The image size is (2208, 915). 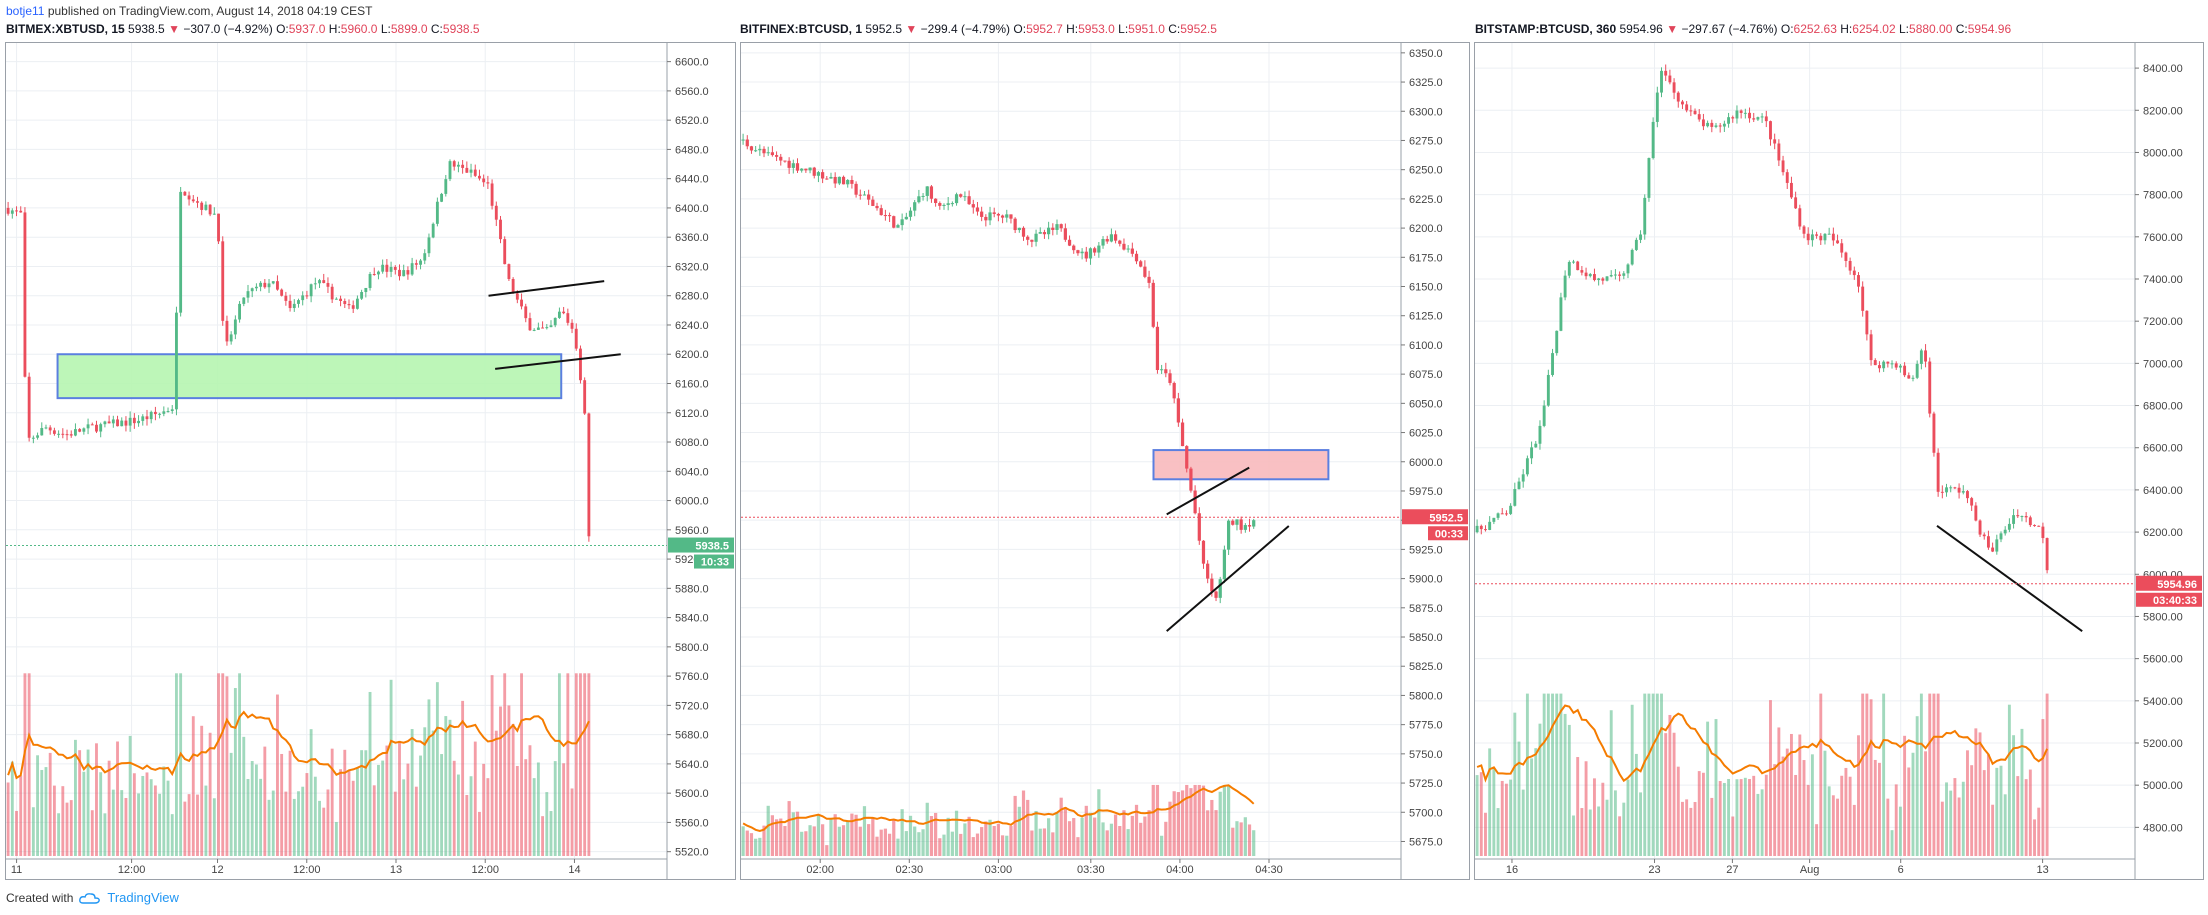 I want to click on x-axis: 16 23 27 Aug 6 13, so click(x=1777, y=867).